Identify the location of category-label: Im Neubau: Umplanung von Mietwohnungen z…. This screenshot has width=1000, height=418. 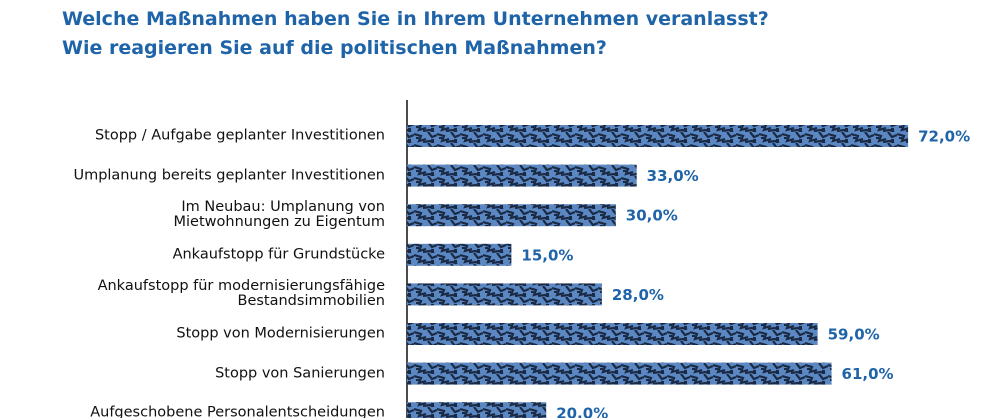
(279, 215).